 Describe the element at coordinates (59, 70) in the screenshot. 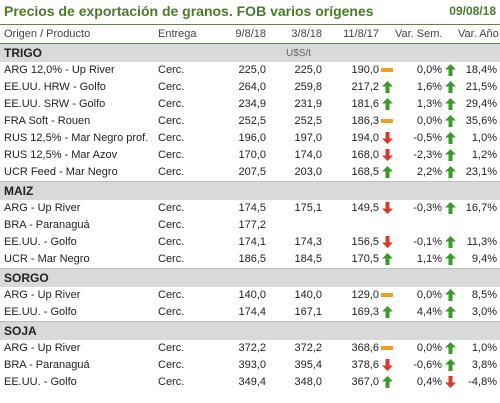

I see `product-cell: ARG 12,0% - Up River` at that location.